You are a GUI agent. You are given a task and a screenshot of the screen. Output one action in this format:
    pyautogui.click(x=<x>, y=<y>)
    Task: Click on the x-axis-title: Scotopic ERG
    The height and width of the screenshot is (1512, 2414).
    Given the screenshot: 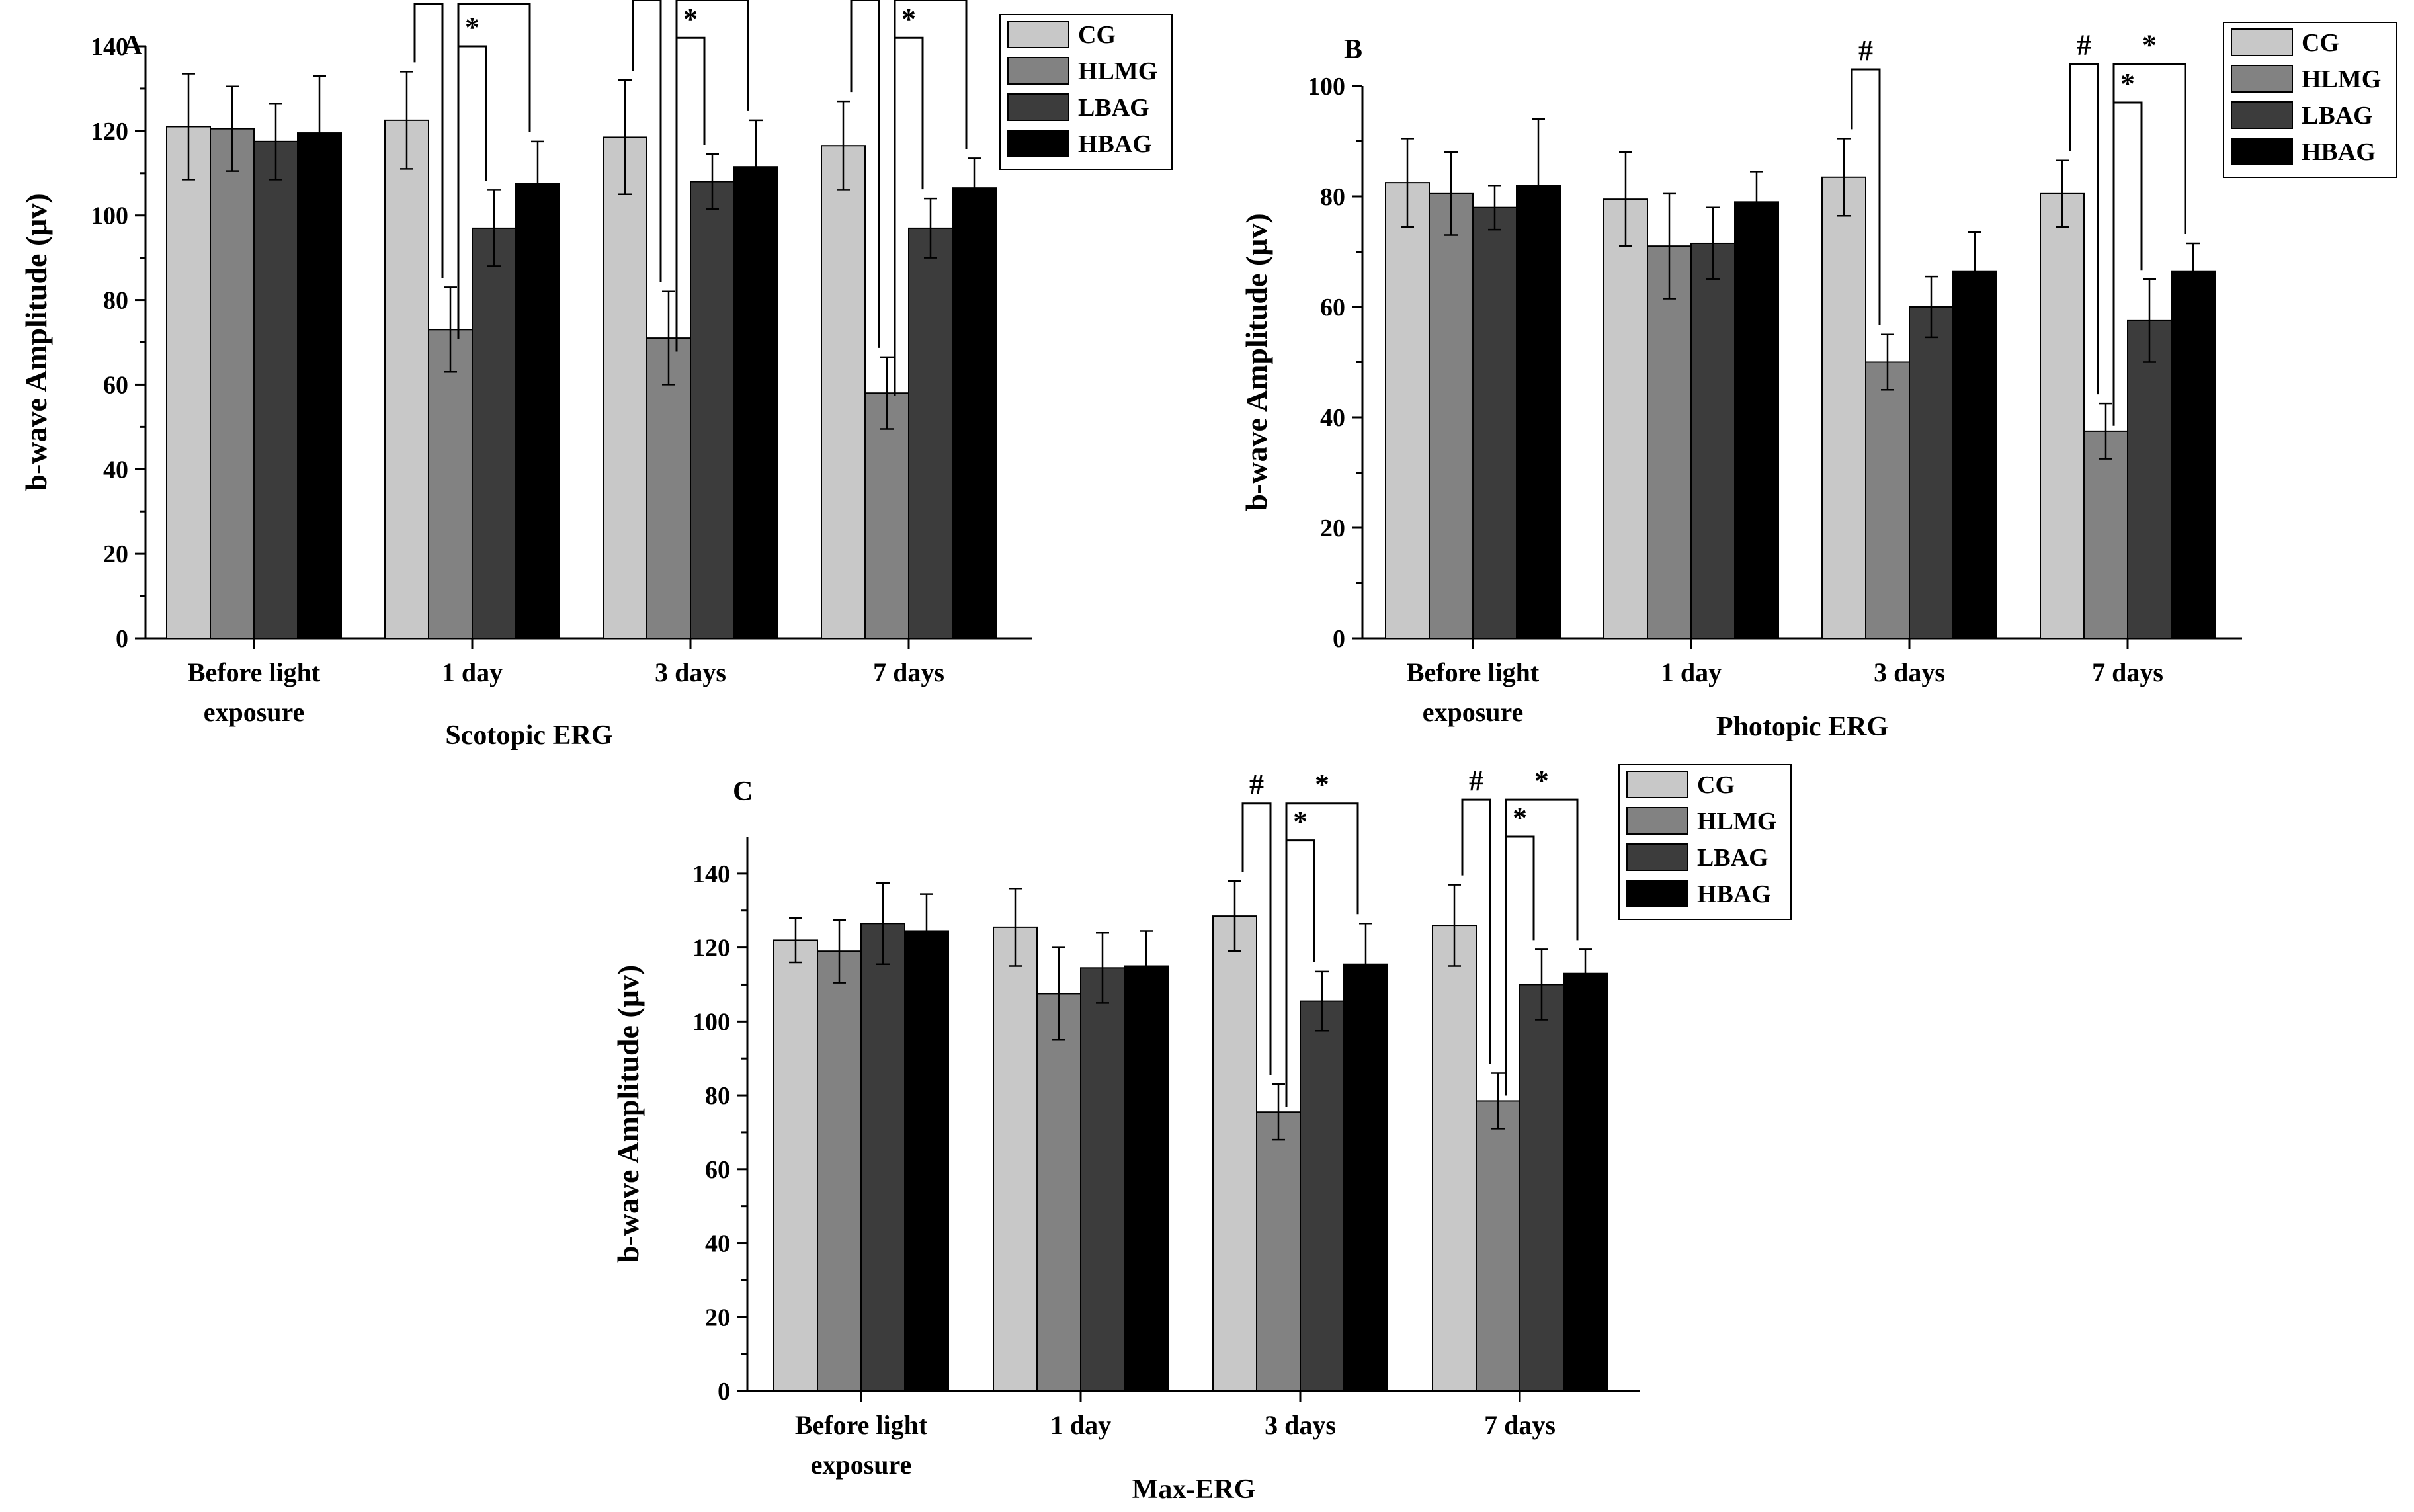 What is the action you would take?
    pyautogui.click(x=528, y=735)
    